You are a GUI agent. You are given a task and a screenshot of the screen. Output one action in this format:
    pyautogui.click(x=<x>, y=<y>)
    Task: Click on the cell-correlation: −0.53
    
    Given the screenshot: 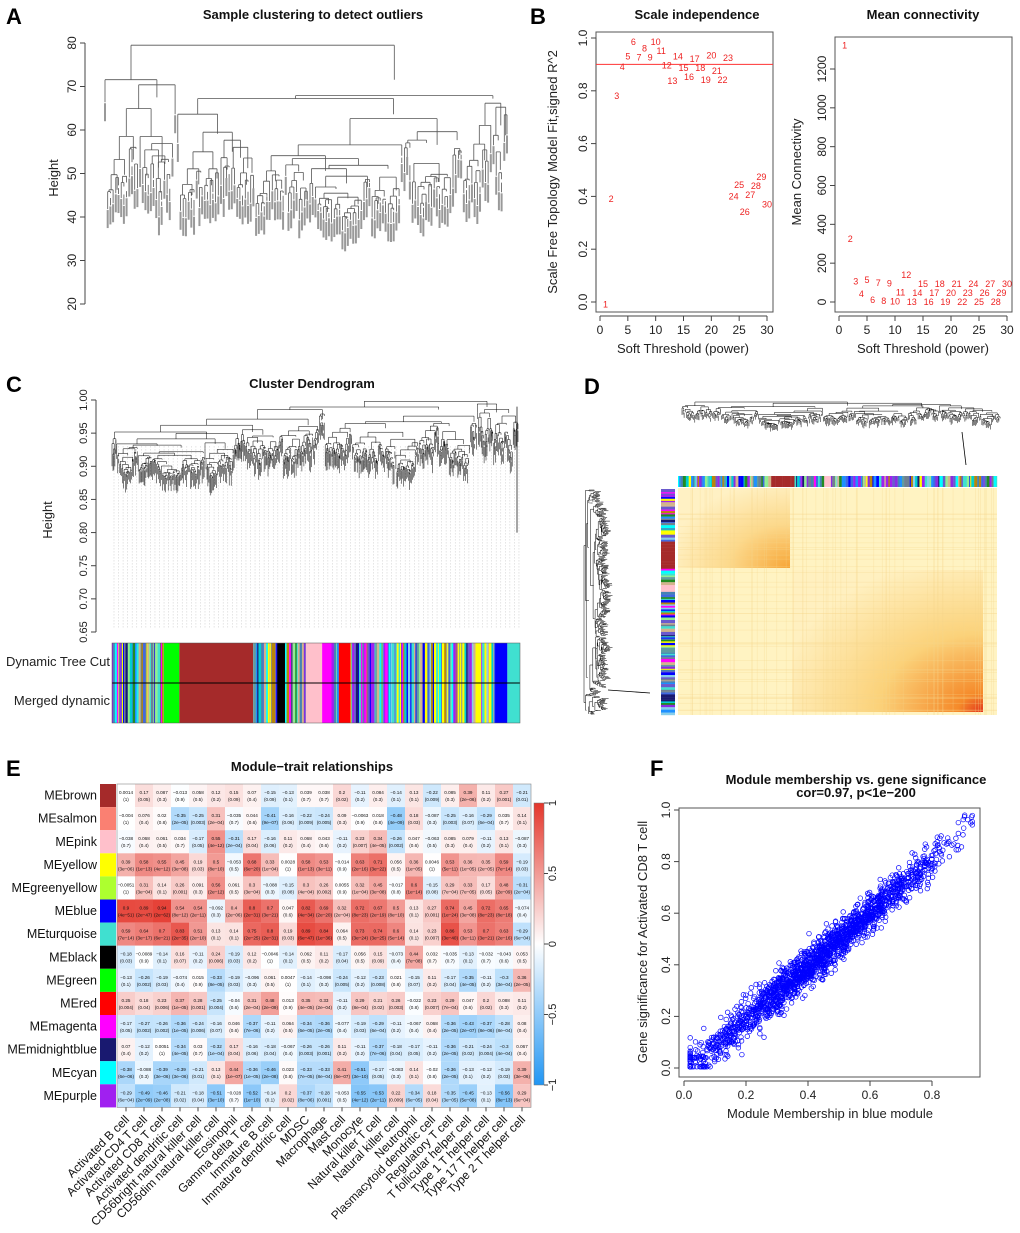 What is the action you would take?
    pyautogui.click(x=378, y=1092)
    